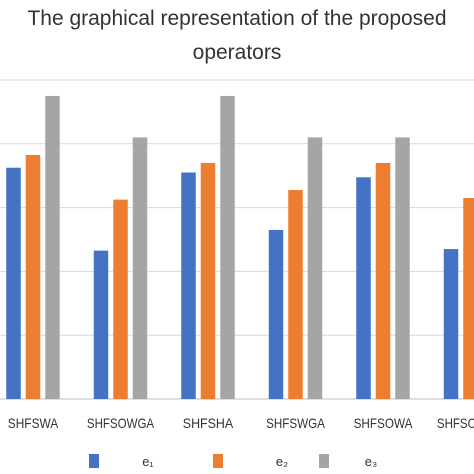 The image size is (474, 474). Describe the element at coordinates (282, 461) in the screenshot. I see `legend-label-2: e₂` at that location.